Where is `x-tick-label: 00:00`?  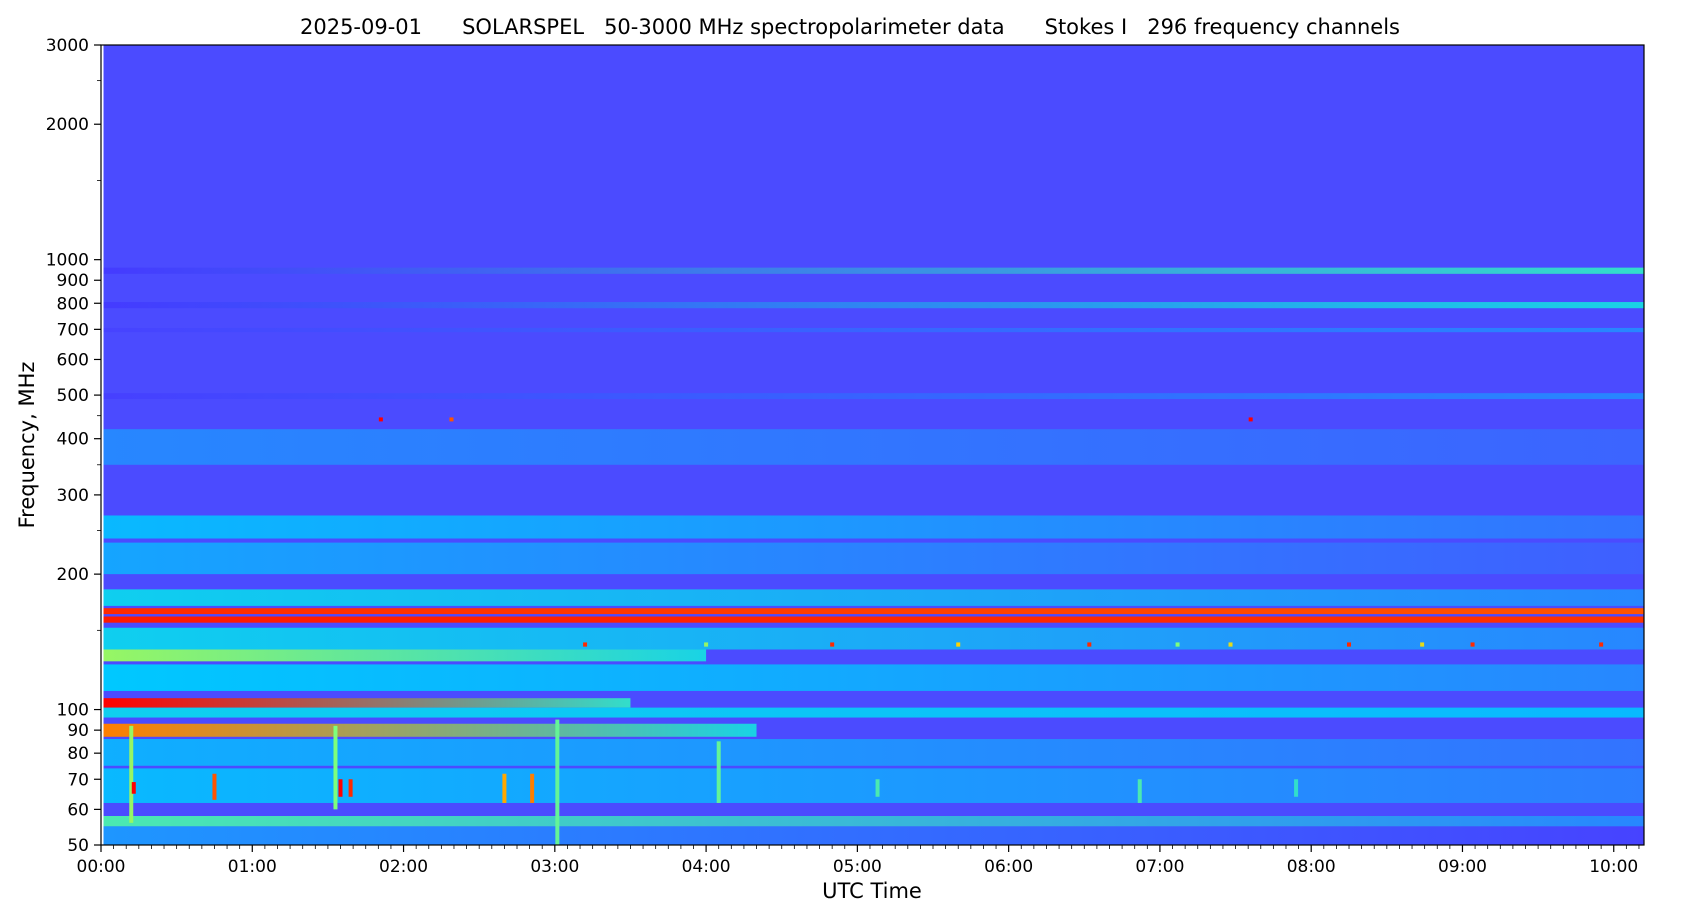 x-tick-label: 00:00 is located at coordinates (101, 867).